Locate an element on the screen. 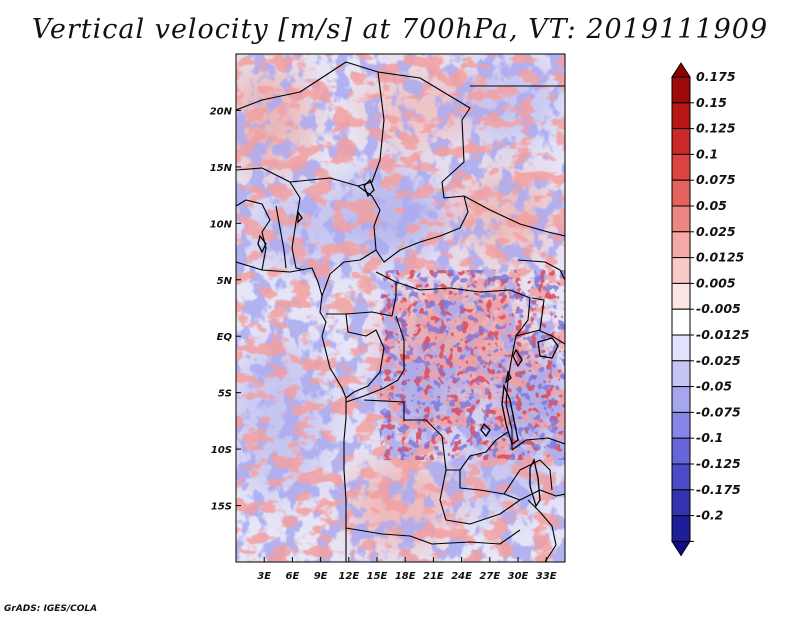  lon-tick-label: 6E is located at coordinates (293, 576).